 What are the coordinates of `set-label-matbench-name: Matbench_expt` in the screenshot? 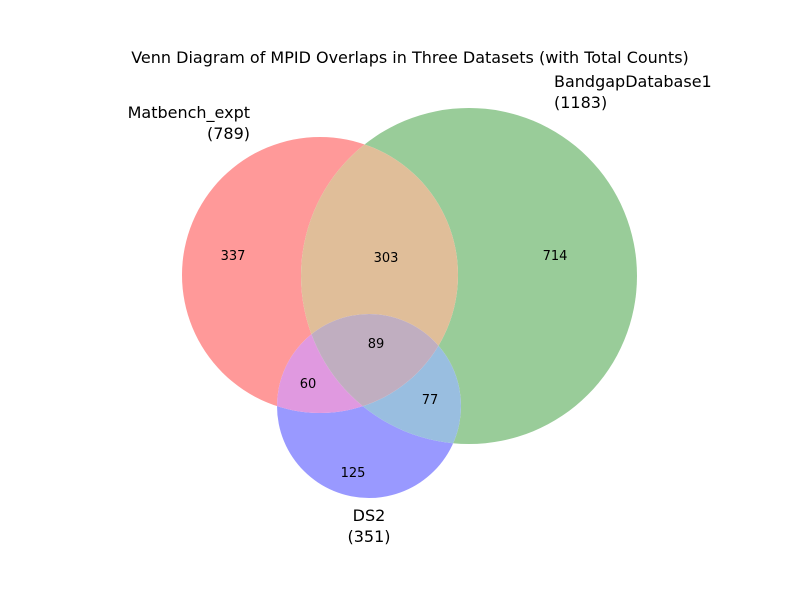 It's located at (189, 113).